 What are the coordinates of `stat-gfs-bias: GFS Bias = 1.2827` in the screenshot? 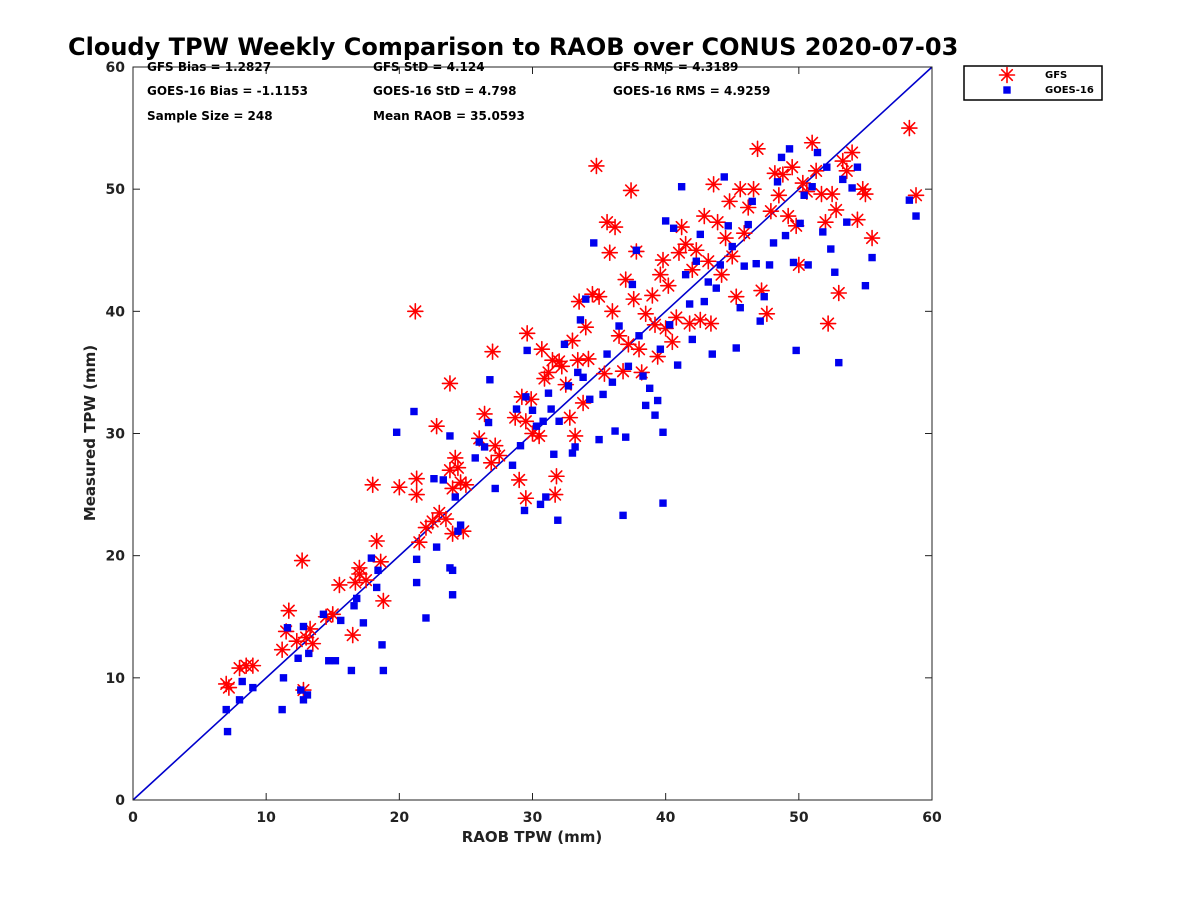 It's located at (209, 67).